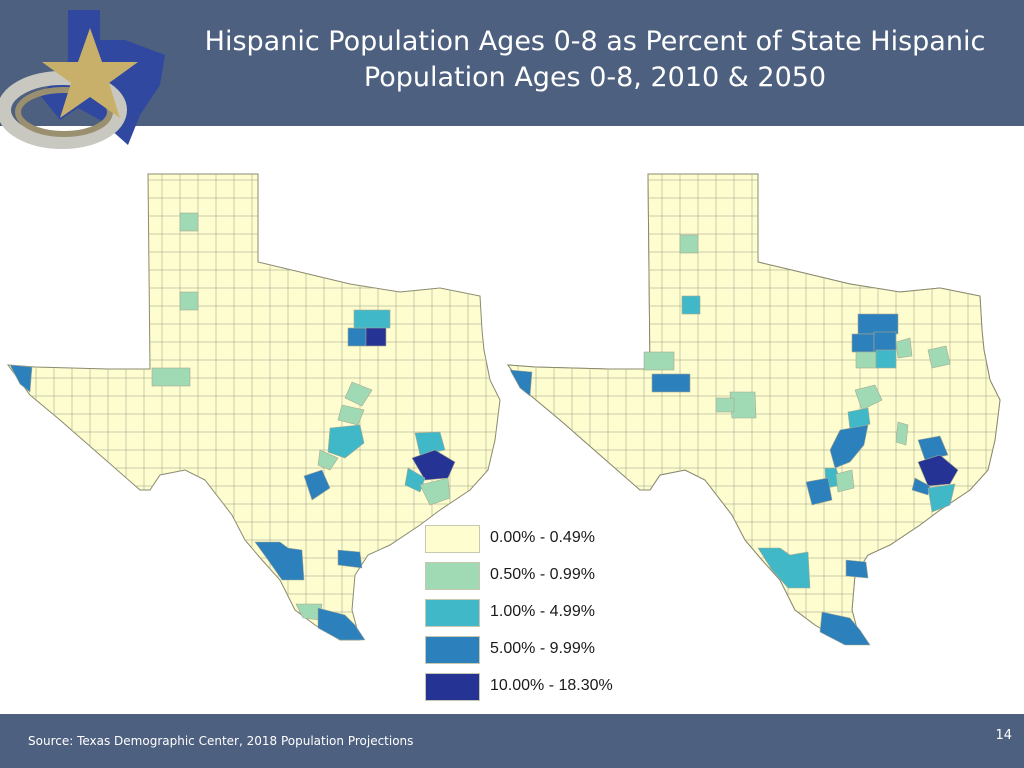 The image size is (1024, 768). Describe the element at coordinates (82, 79) in the screenshot. I see `texas-star-logo` at that location.